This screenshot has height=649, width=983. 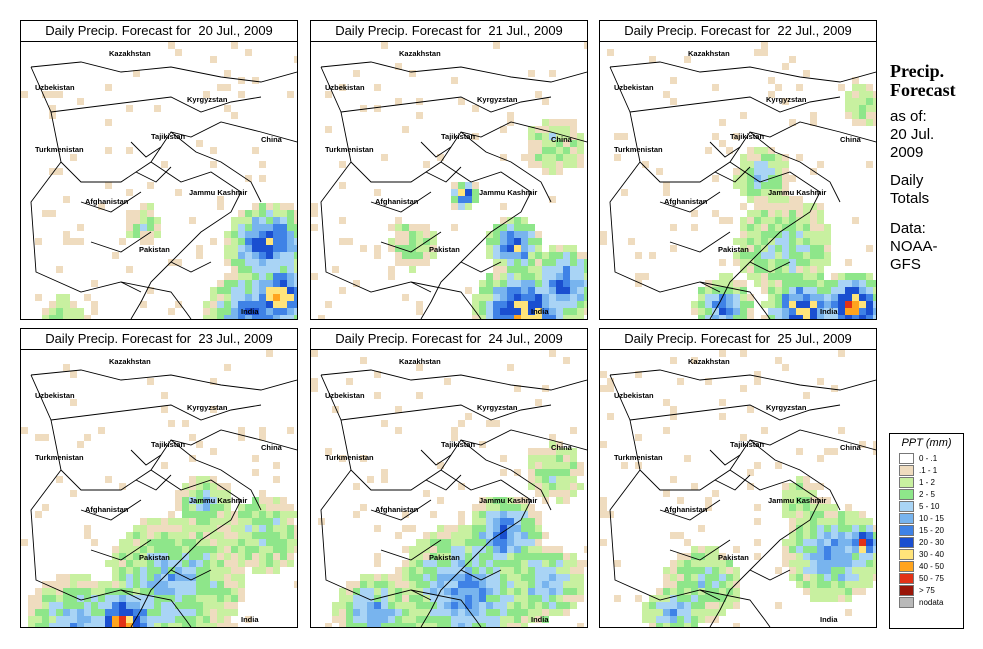 I want to click on map-label-india: India, so click(x=540, y=619).